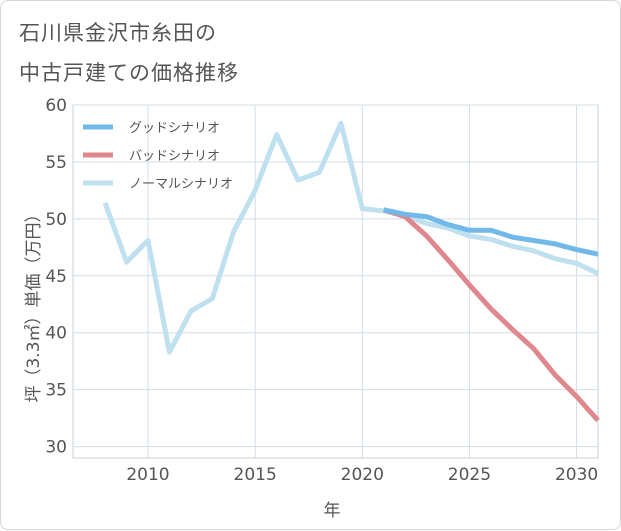 The height and width of the screenshot is (531, 621). What do you see at coordinates (129, 73) in the screenshot?
I see `chart-title-line-2: 中古戸建ての価格推移` at bounding box center [129, 73].